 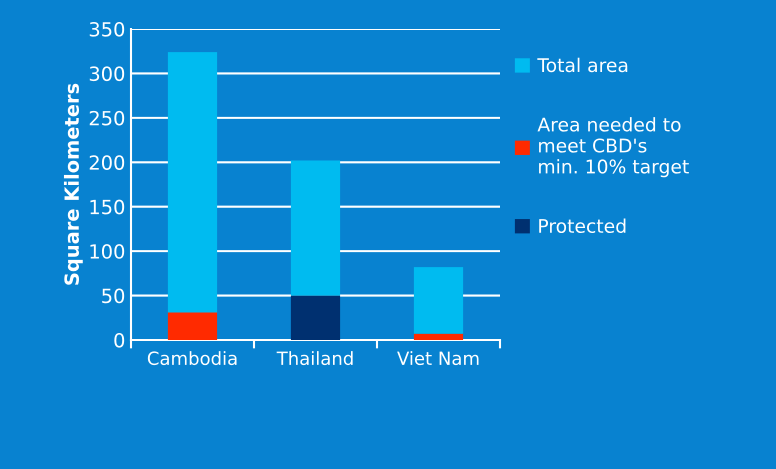 What do you see at coordinates (107, 251) in the screenshot?
I see `y-tick-label: 100` at bounding box center [107, 251].